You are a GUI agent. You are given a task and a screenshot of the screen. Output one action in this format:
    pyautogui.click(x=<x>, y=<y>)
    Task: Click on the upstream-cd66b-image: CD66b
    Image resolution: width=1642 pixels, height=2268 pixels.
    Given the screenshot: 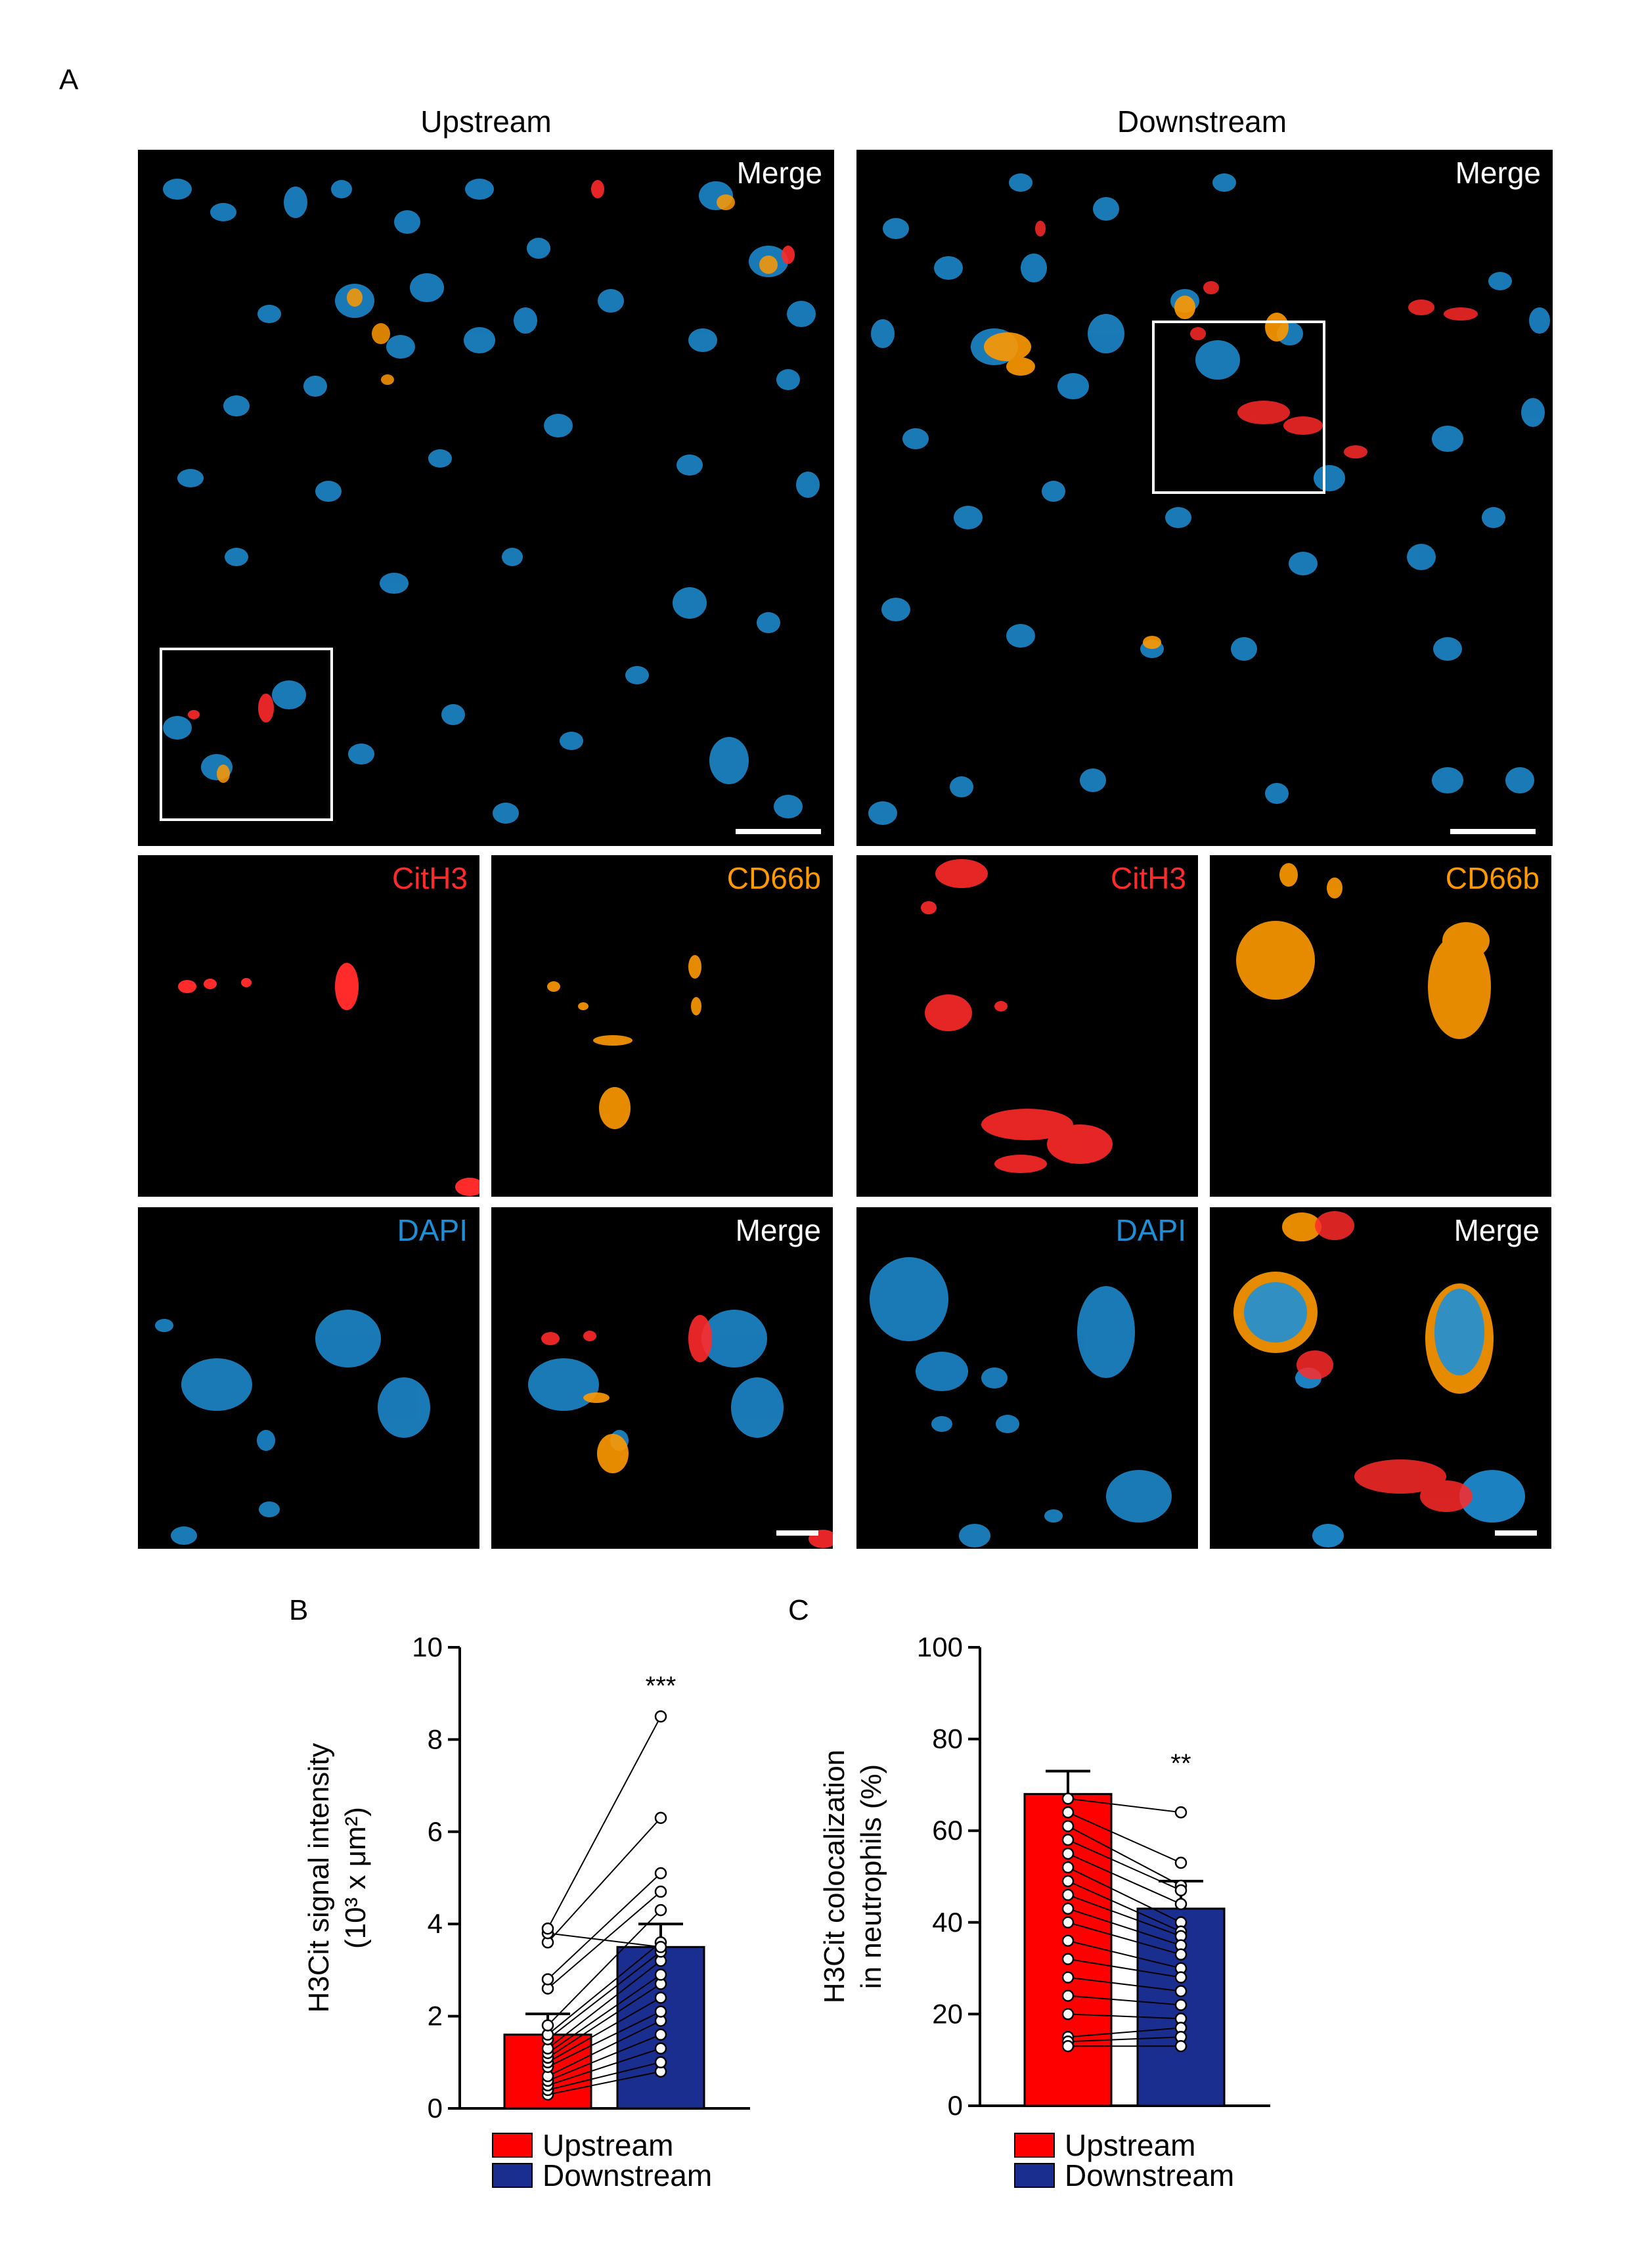 What is the action you would take?
    pyautogui.click(x=662, y=1026)
    